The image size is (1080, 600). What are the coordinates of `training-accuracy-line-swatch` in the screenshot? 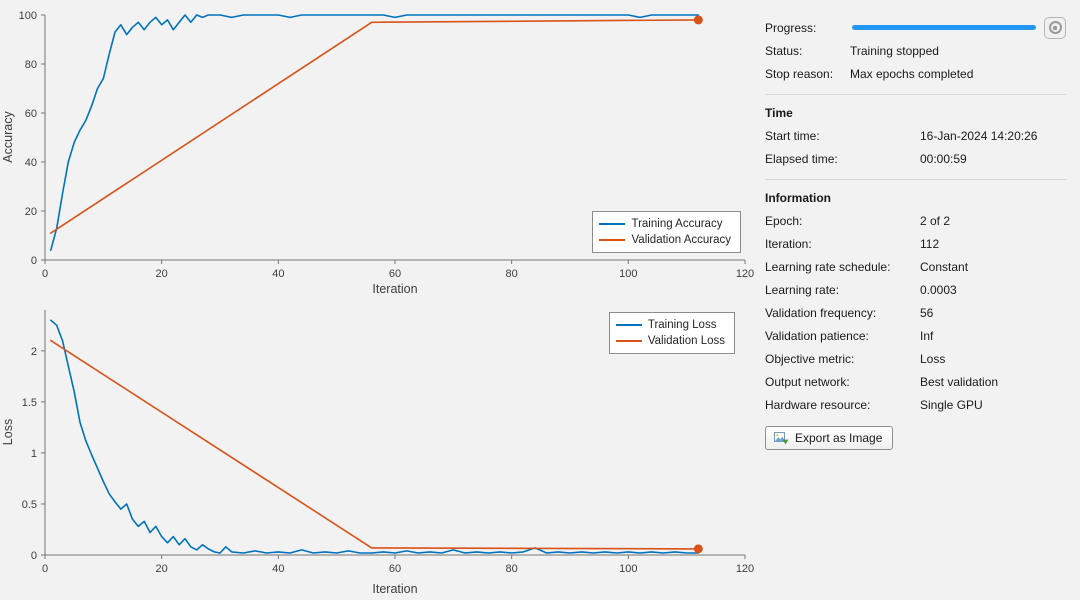 It's located at (612, 224).